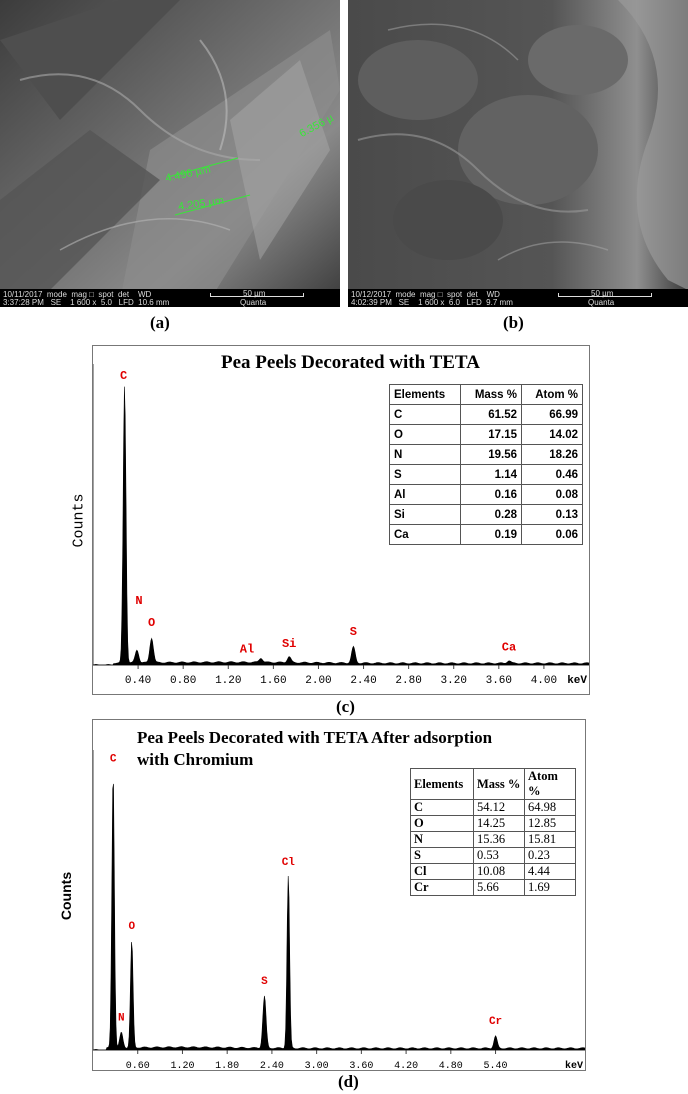 Image resolution: width=688 pixels, height=1094 pixels. I want to click on sem-info-row1: 10/12/2017 mode mag □ spot det WD, so click(425, 294).